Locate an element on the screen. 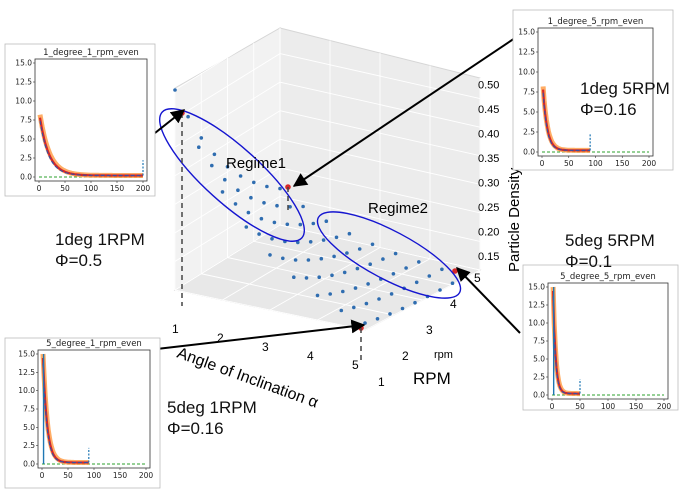  annotation-5deg-5rpm-phi: Φ=0.1 is located at coordinates (589, 261).